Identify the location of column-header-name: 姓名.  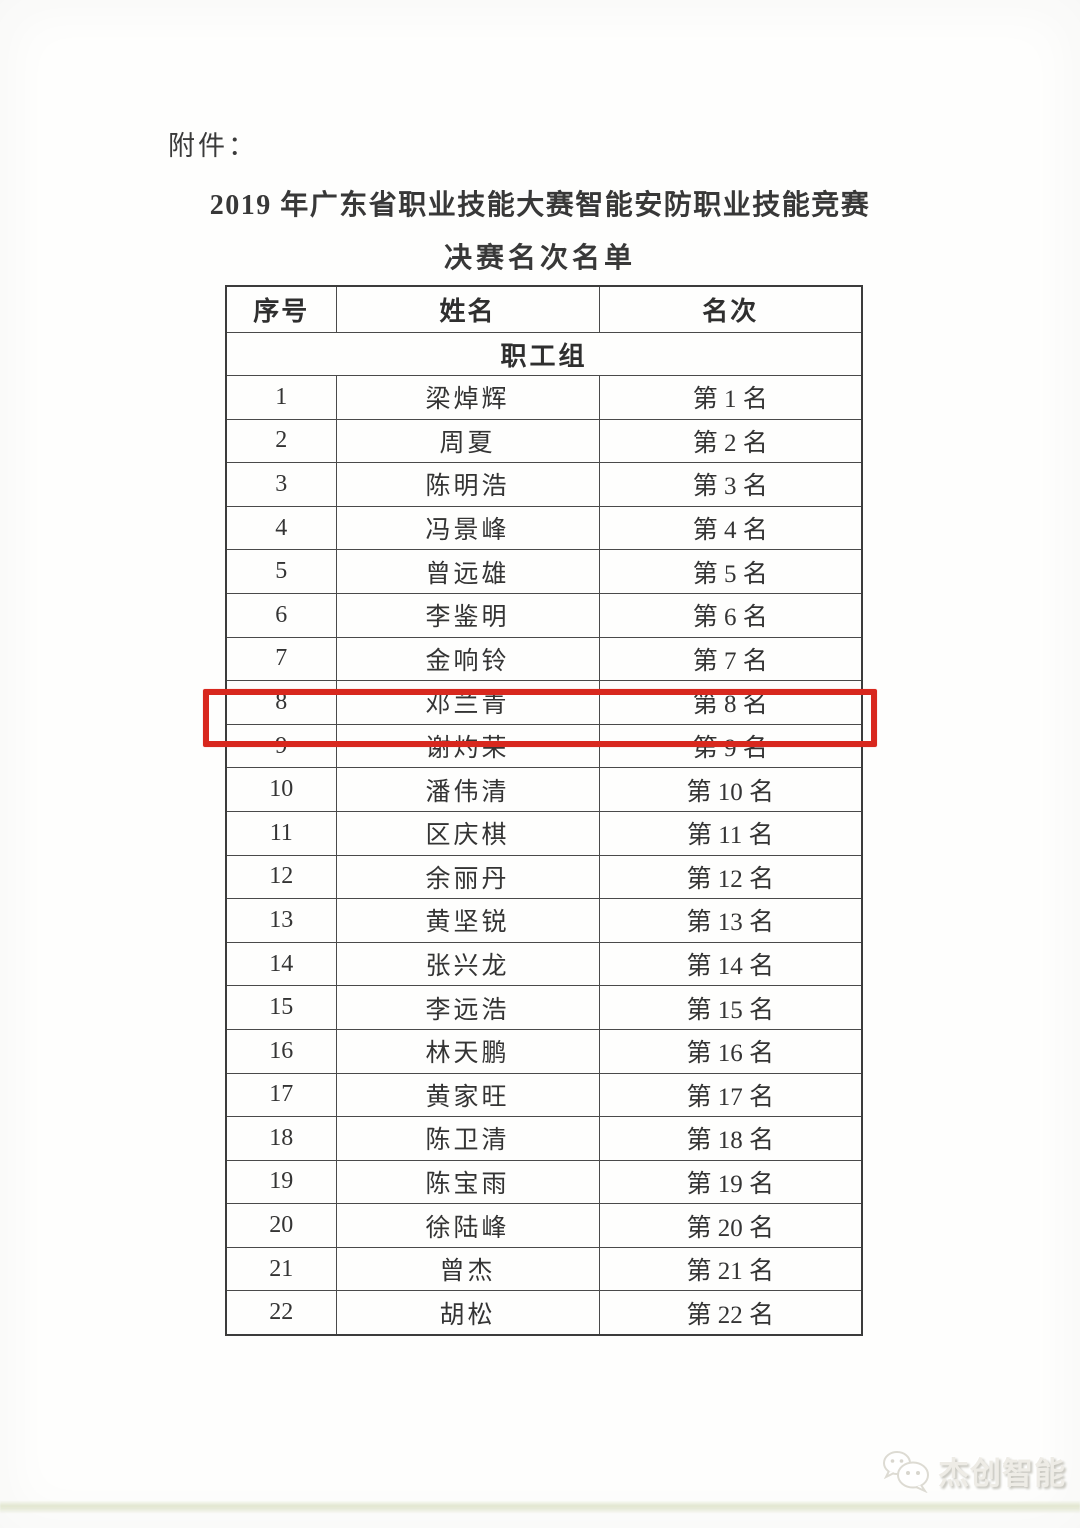
(467, 309).